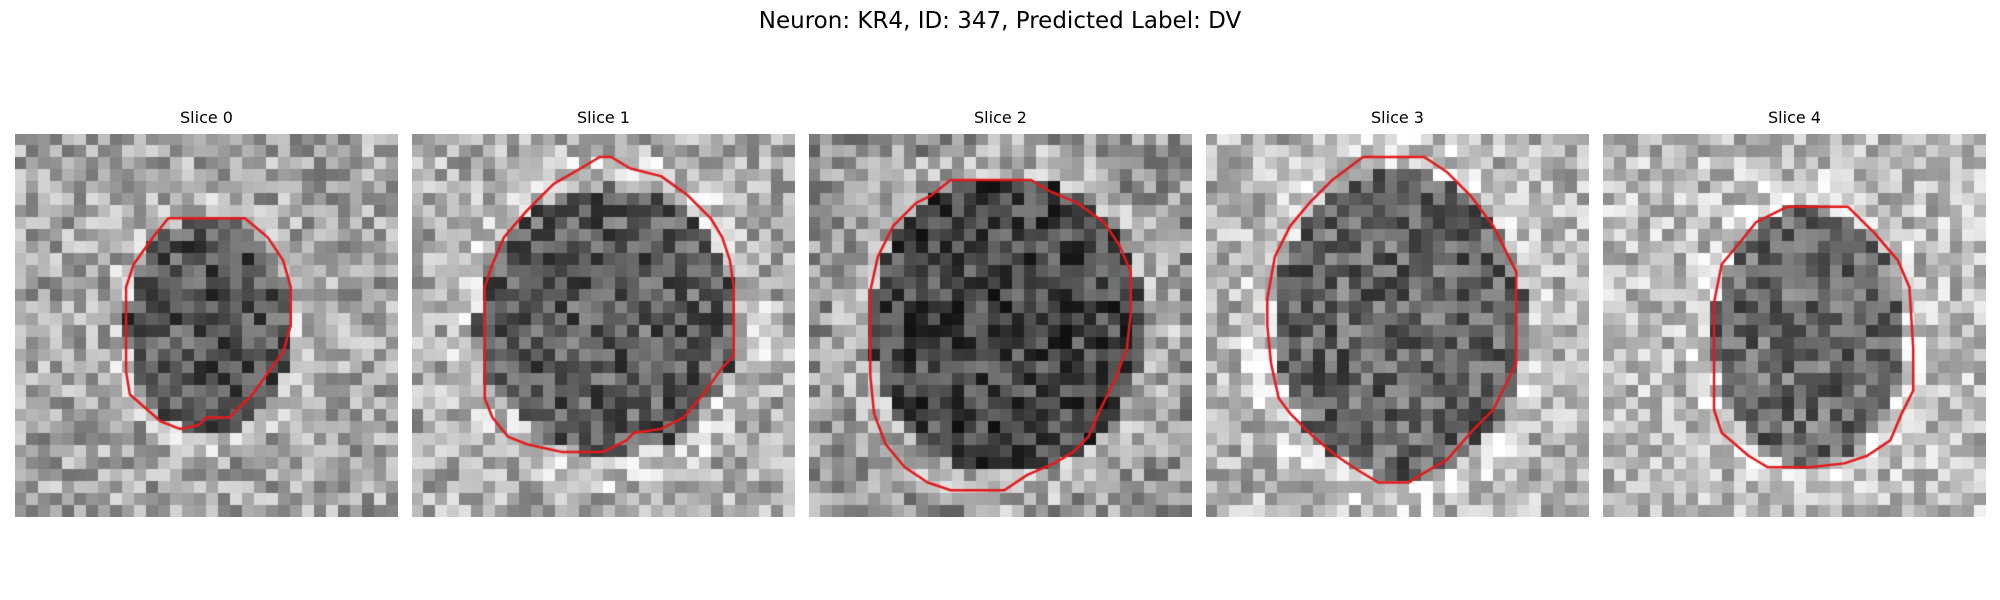  Describe the element at coordinates (1397, 117) in the screenshot. I see `slice-title: Slice 3` at that location.